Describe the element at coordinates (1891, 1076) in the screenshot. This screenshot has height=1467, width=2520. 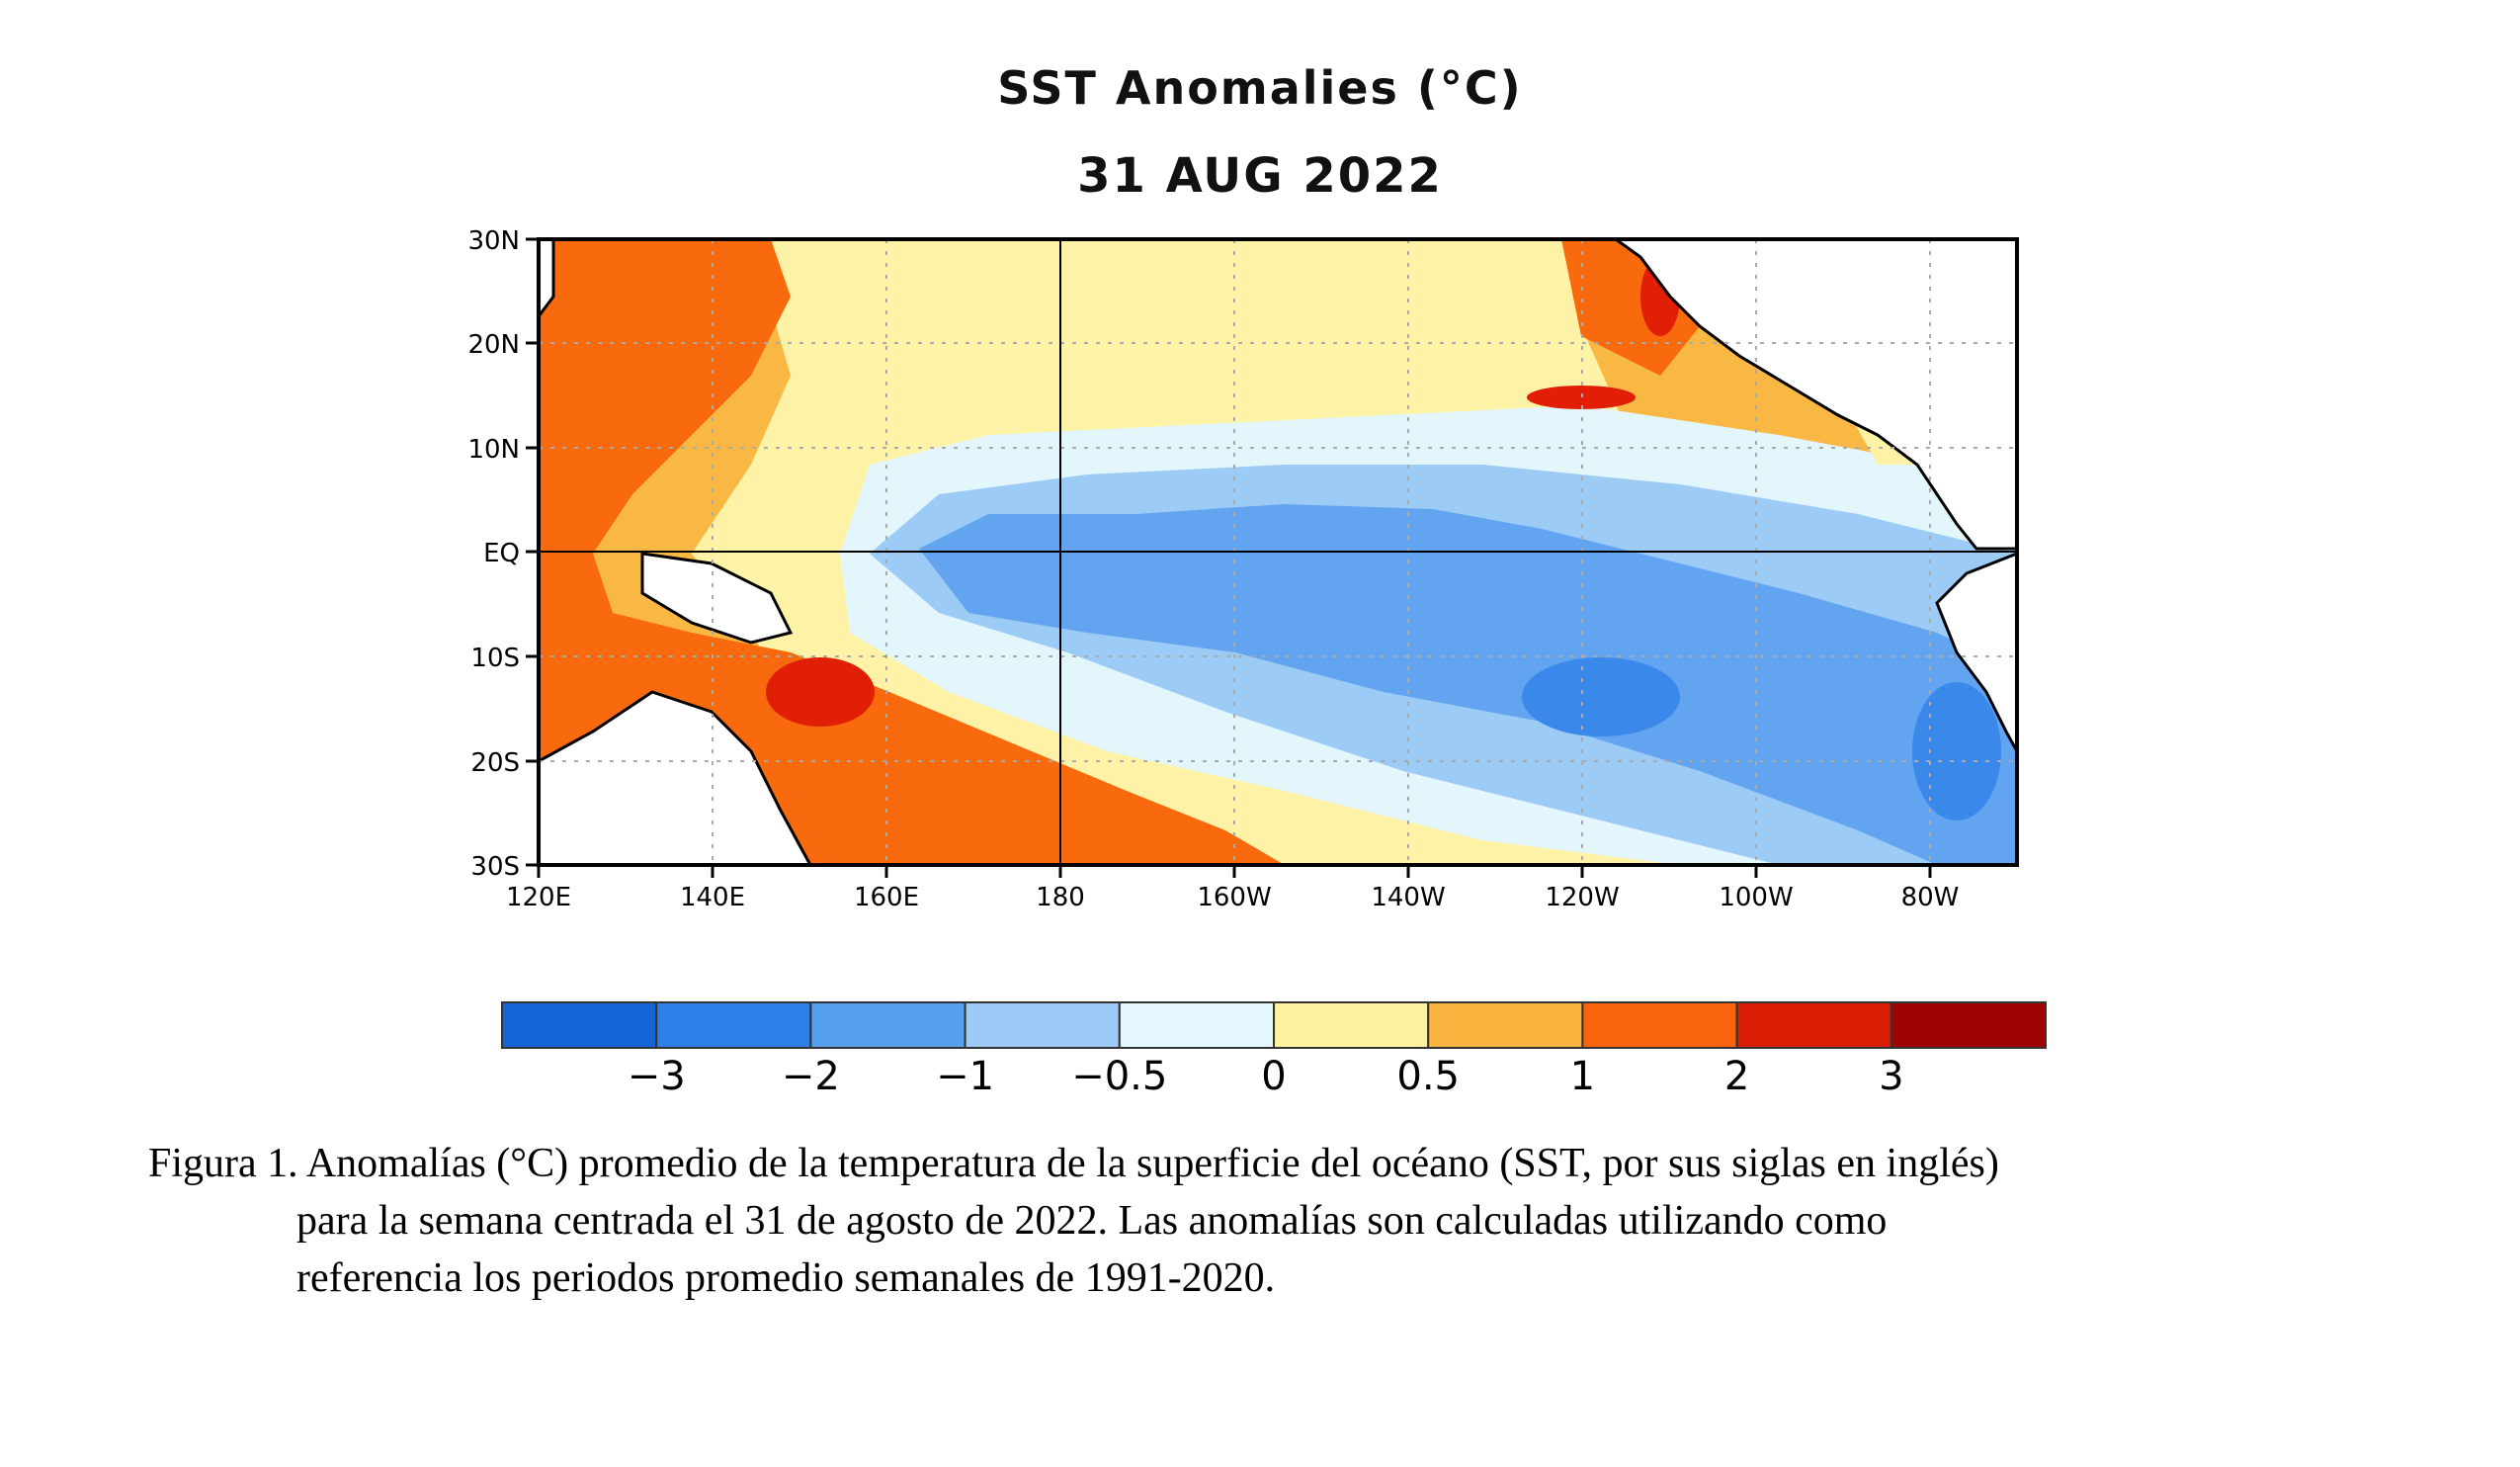
I see `colorbar-tick-label: 3` at that location.